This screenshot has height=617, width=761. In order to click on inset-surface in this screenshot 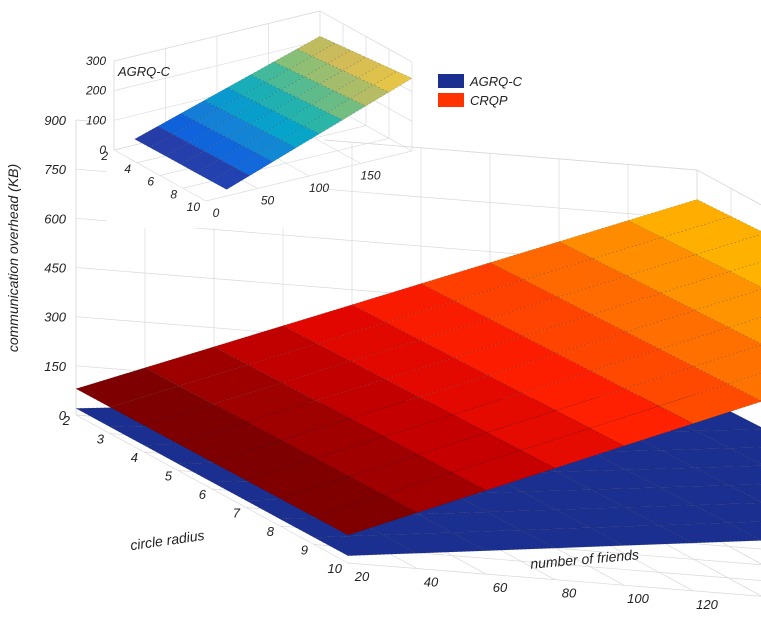, I will do `click(273, 112)`.